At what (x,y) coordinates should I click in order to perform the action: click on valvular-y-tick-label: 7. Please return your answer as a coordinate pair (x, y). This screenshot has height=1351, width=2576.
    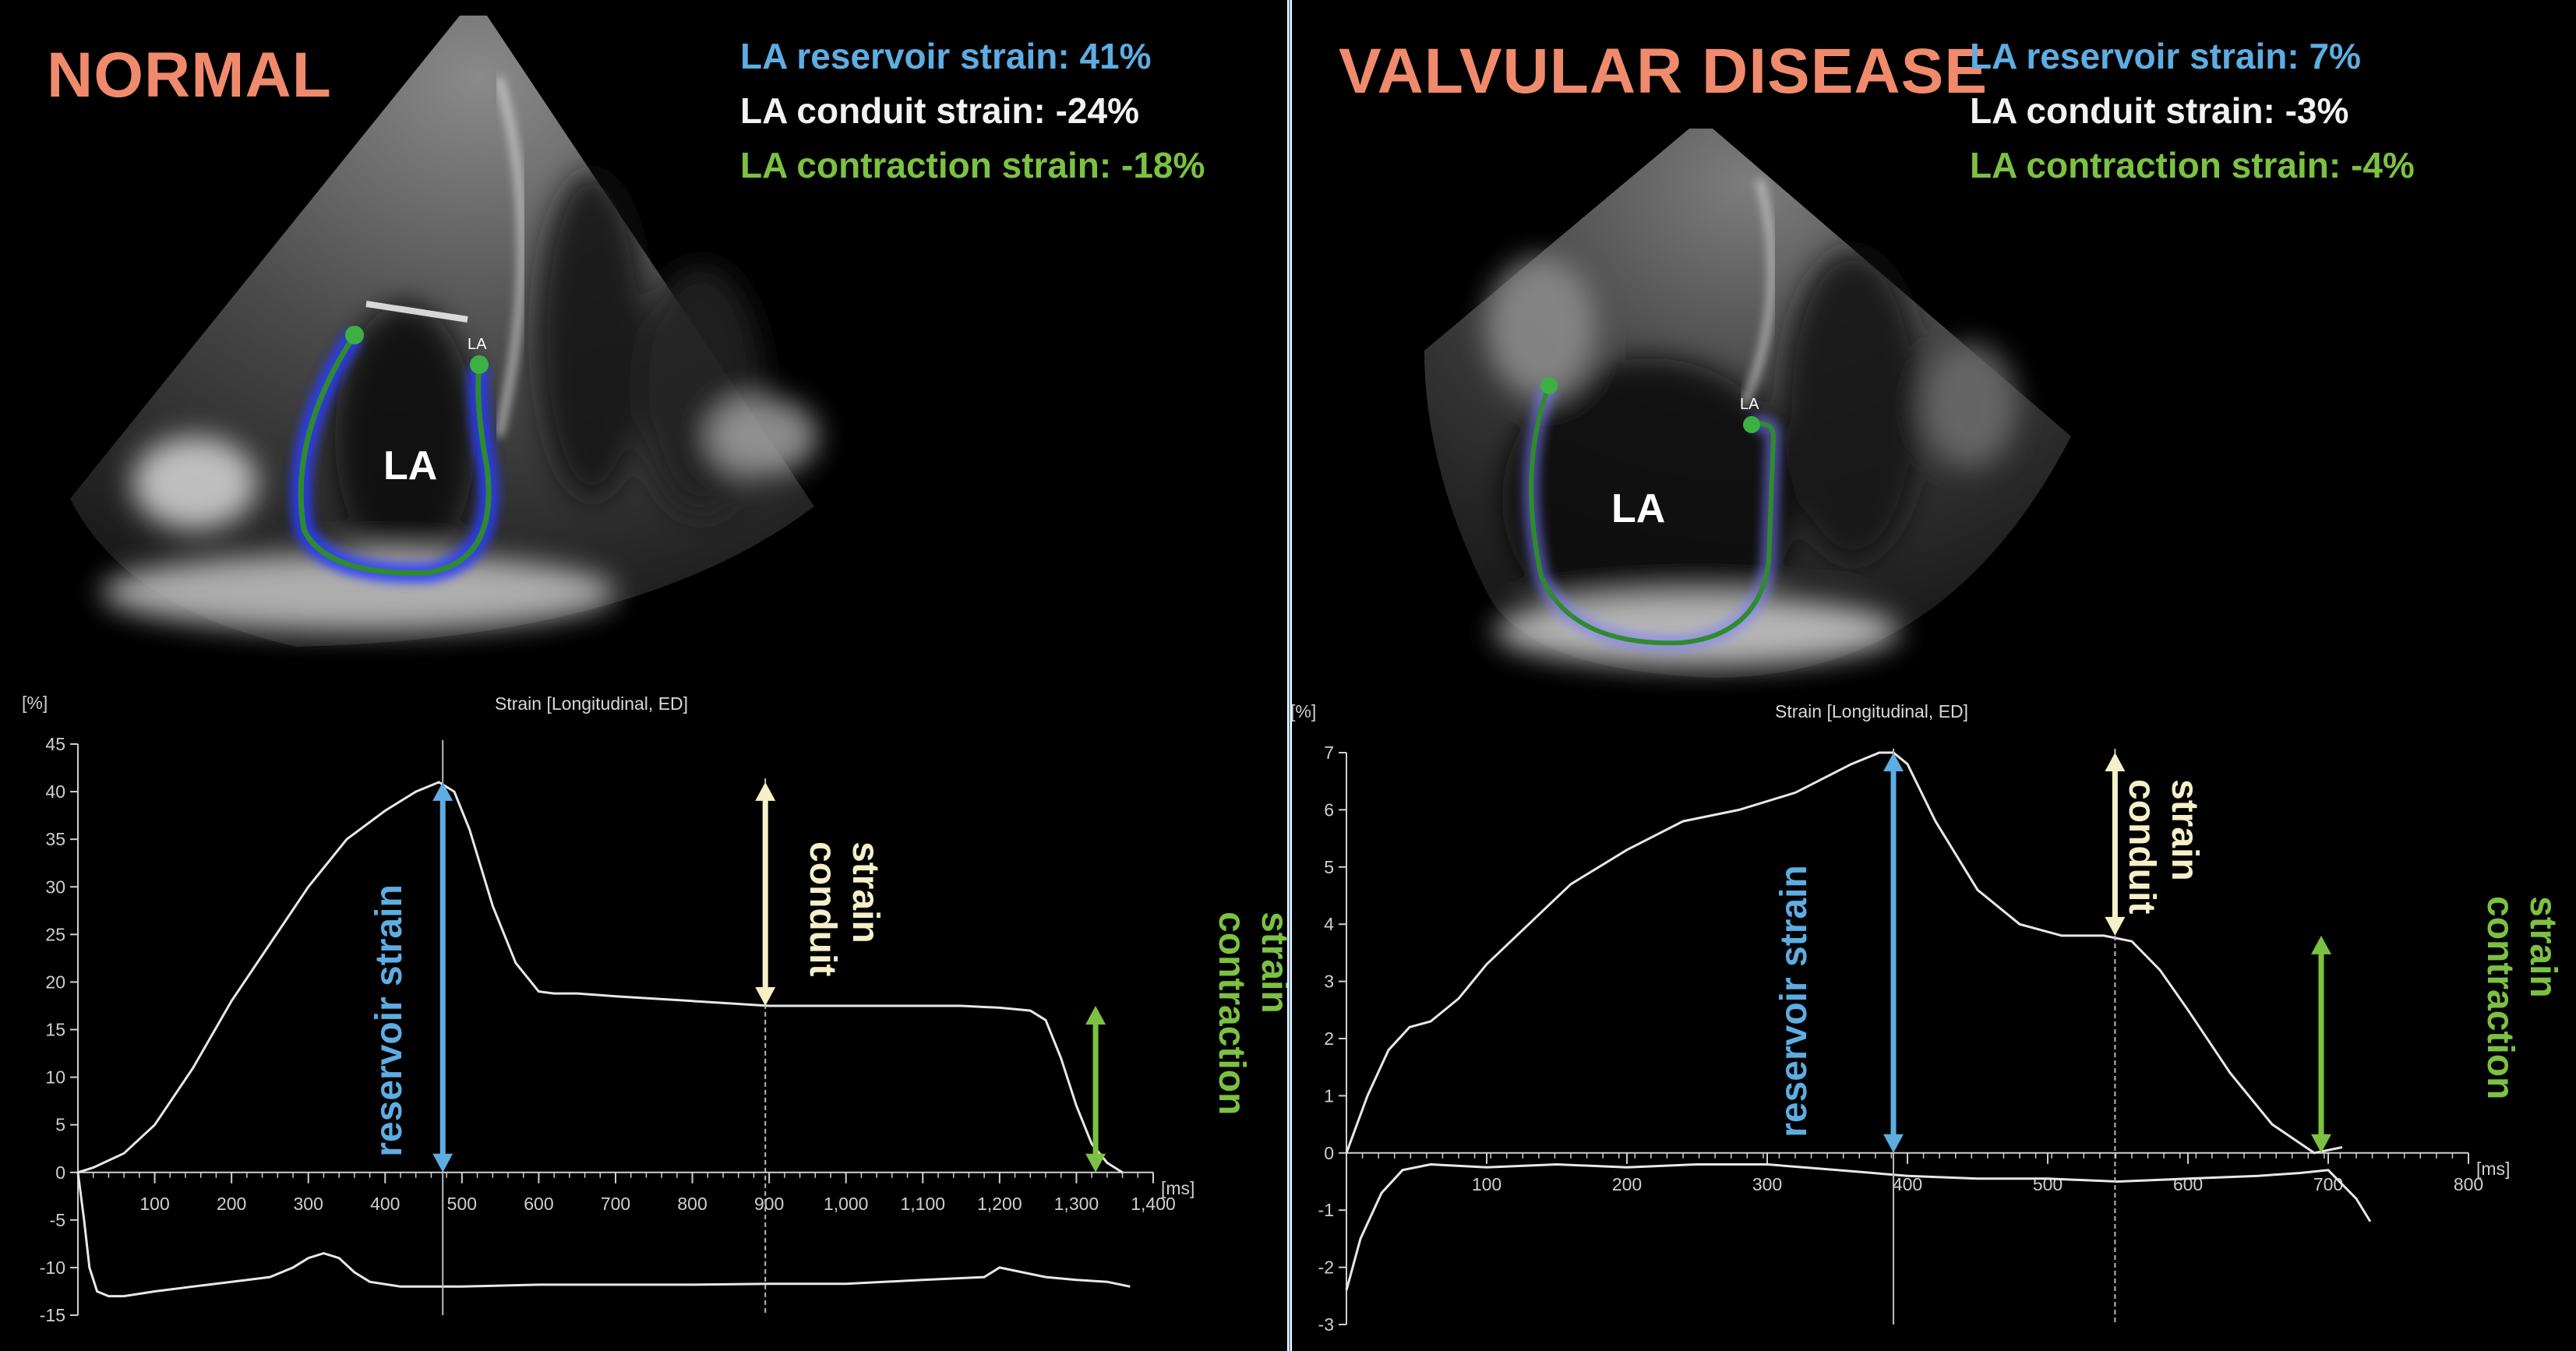
    Looking at the image, I should click on (1329, 753).